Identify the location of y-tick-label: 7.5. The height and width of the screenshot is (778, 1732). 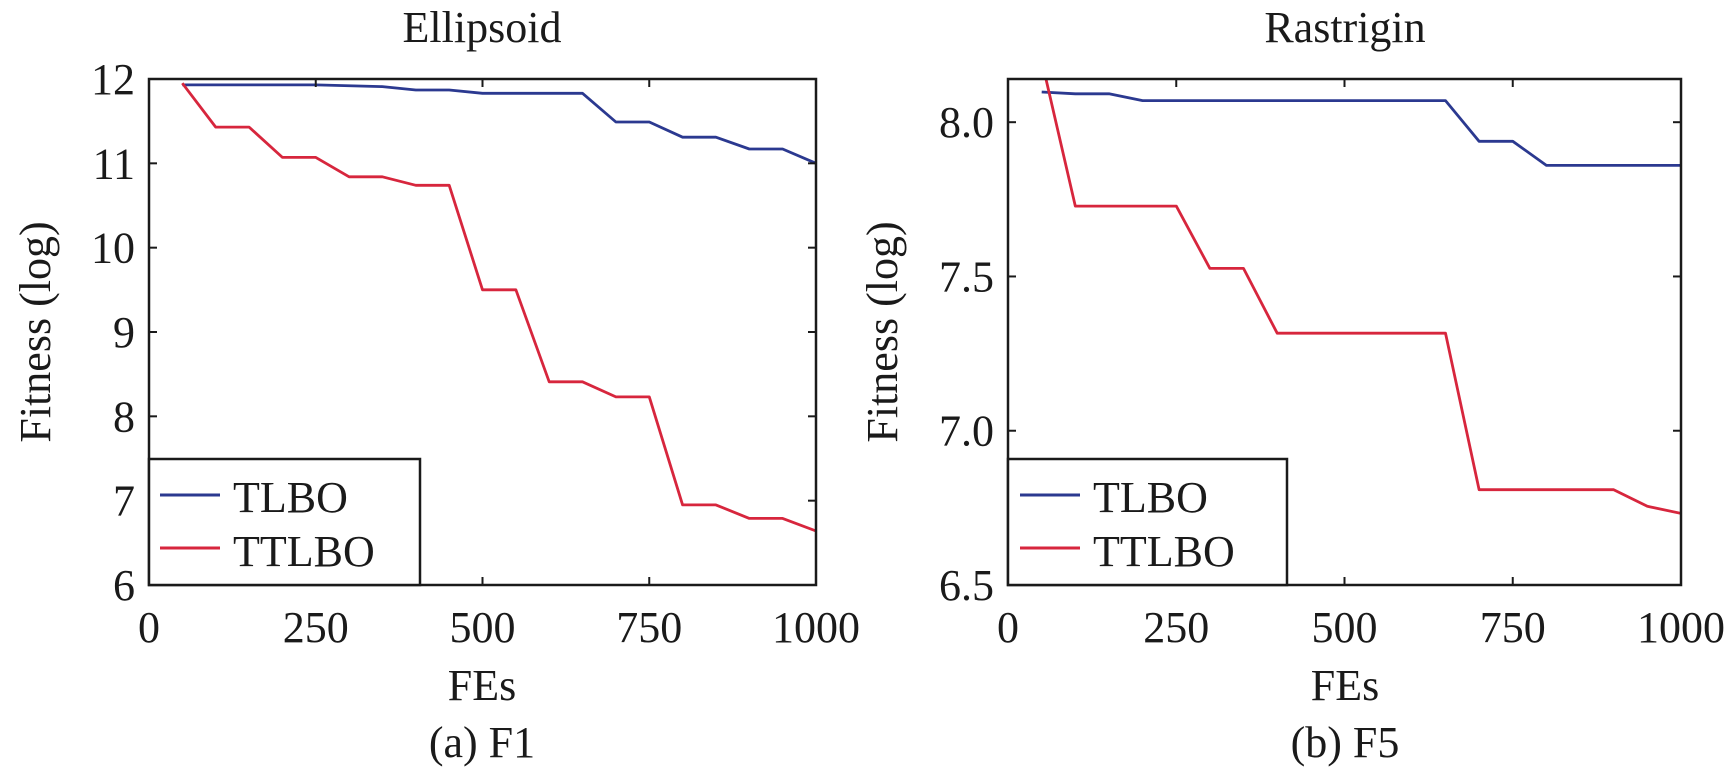
(966, 276).